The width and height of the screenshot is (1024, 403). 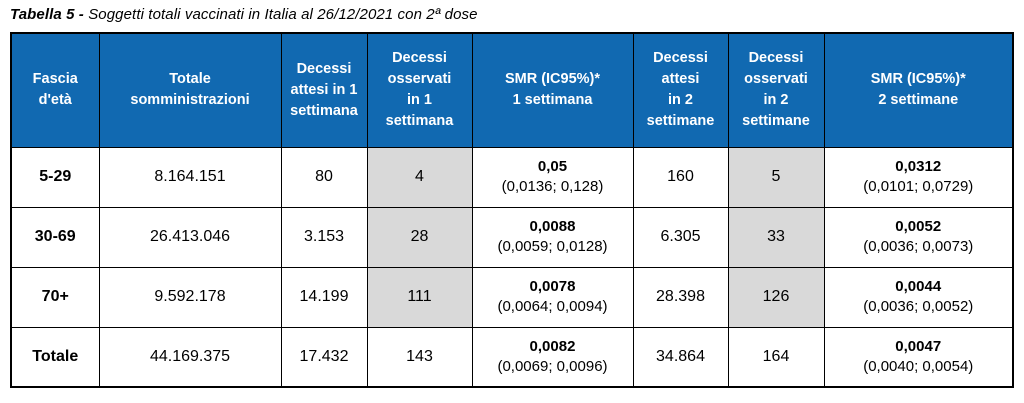 I want to click on smr-confidence-interval: (0,0064; 0,0094), so click(x=552, y=306).